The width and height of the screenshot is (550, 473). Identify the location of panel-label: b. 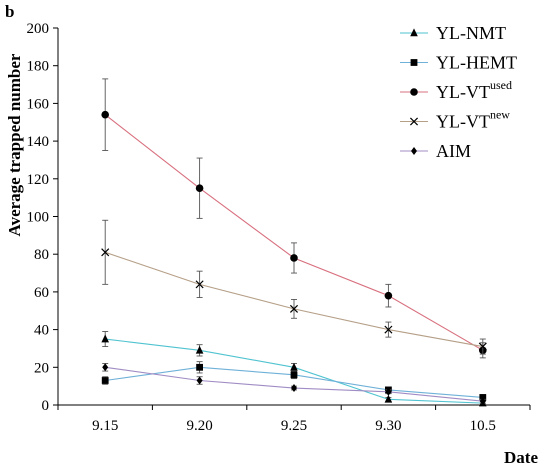
(9, 11).